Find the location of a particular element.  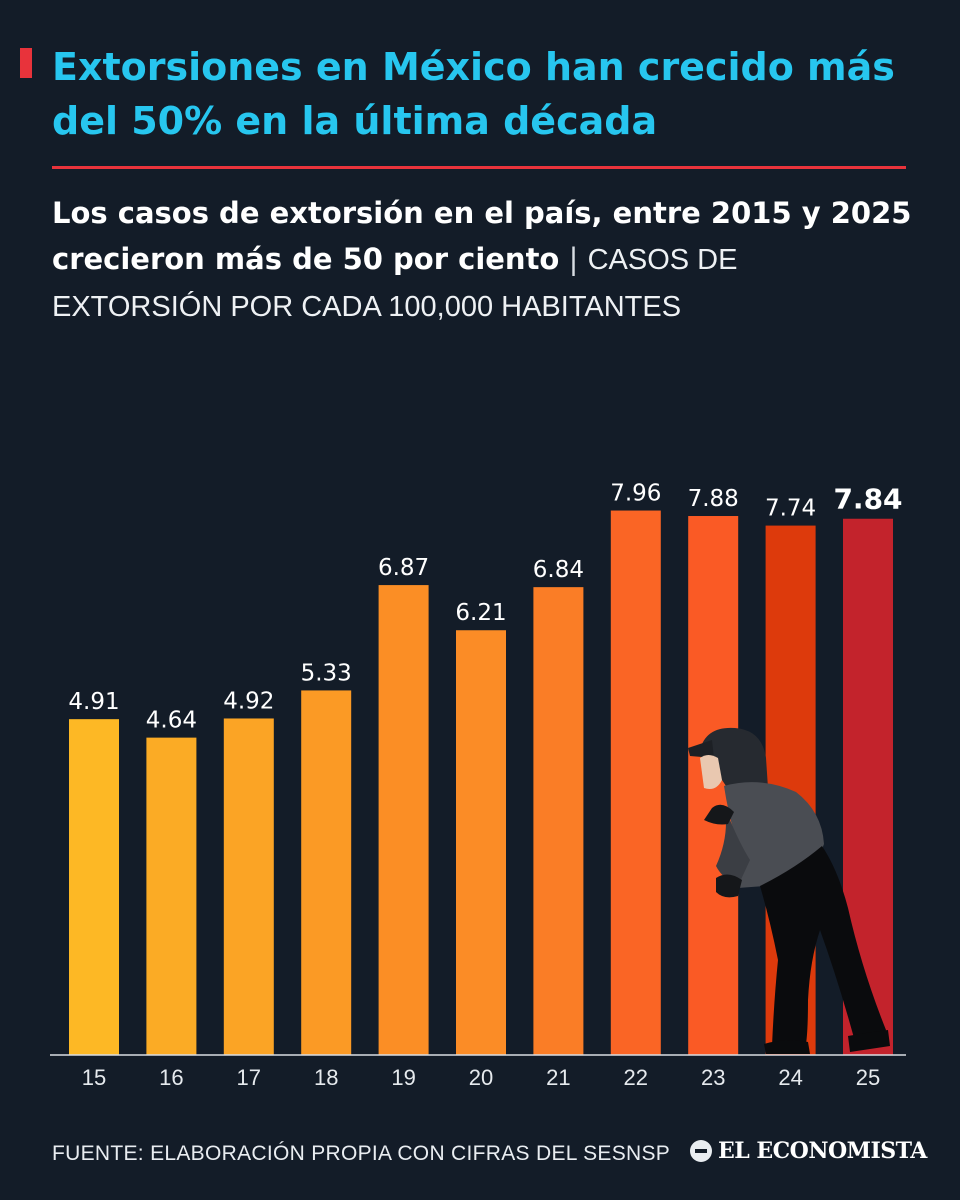

value-label-18: 5.33 is located at coordinates (326, 673).